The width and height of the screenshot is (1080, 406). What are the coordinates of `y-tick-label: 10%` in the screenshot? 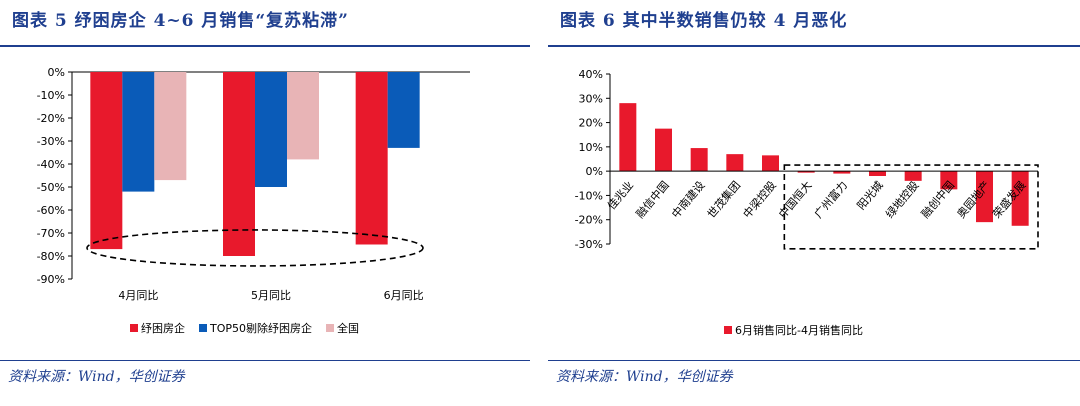 It's located at (591, 147).